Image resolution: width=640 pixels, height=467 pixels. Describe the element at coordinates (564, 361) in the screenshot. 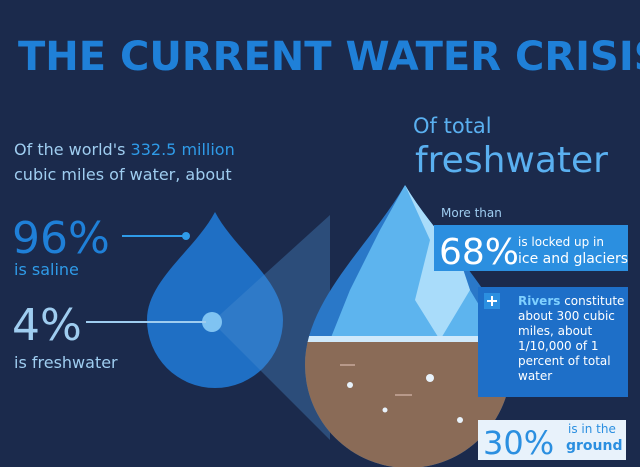

I see `rivers-line: percent of total` at that location.